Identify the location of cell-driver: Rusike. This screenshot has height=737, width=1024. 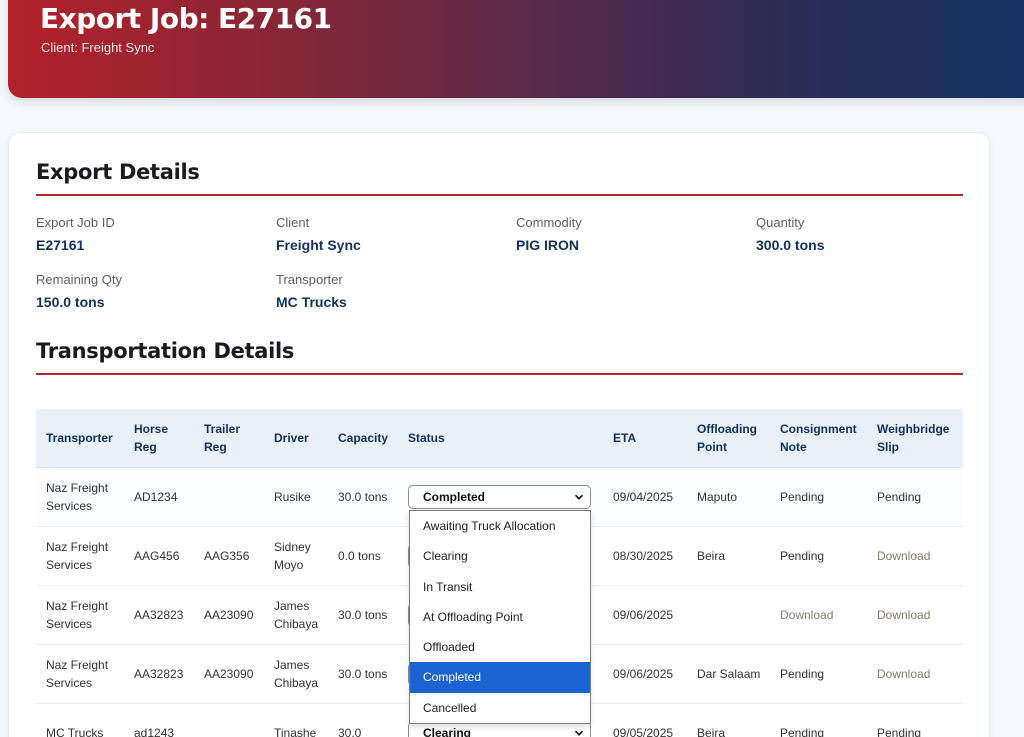
(296, 497).